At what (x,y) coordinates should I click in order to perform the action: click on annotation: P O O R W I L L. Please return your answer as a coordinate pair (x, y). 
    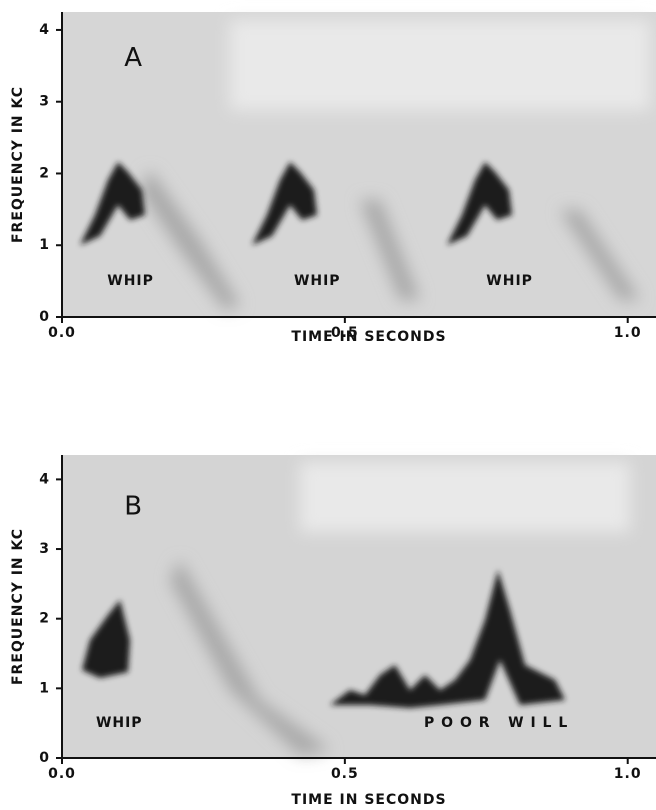
    Looking at the image, I should click on (496, 723).